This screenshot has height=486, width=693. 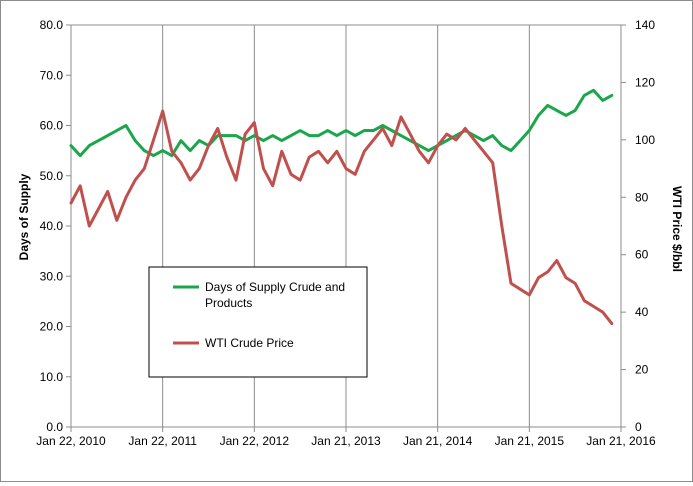 What do you see at coordinates (24, 216) in the screenshot?
I see `left-axis-title: Days of Supply` at bounding box center [24, 216].